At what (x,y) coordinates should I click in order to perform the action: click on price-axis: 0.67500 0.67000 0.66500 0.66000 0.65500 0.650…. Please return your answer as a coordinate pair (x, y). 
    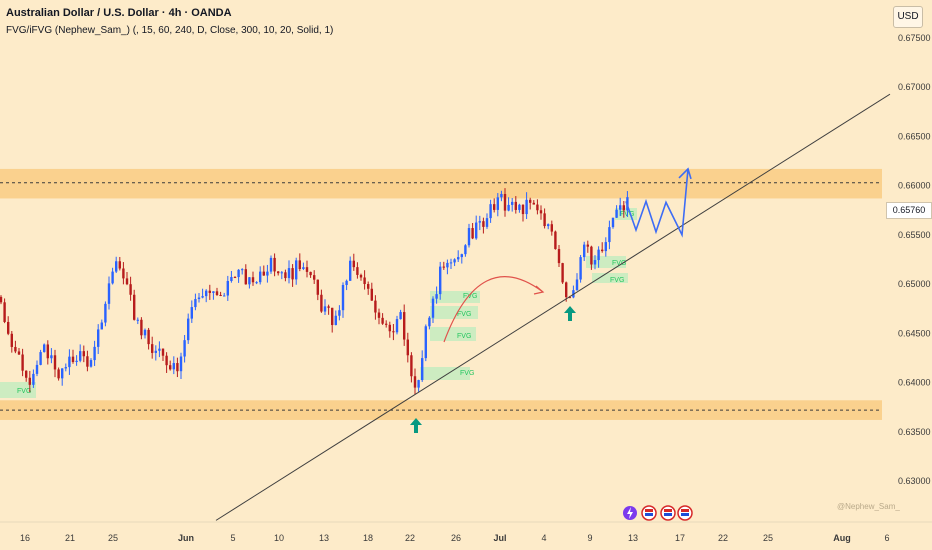
    Looking at the image, I should click on (914, 259).